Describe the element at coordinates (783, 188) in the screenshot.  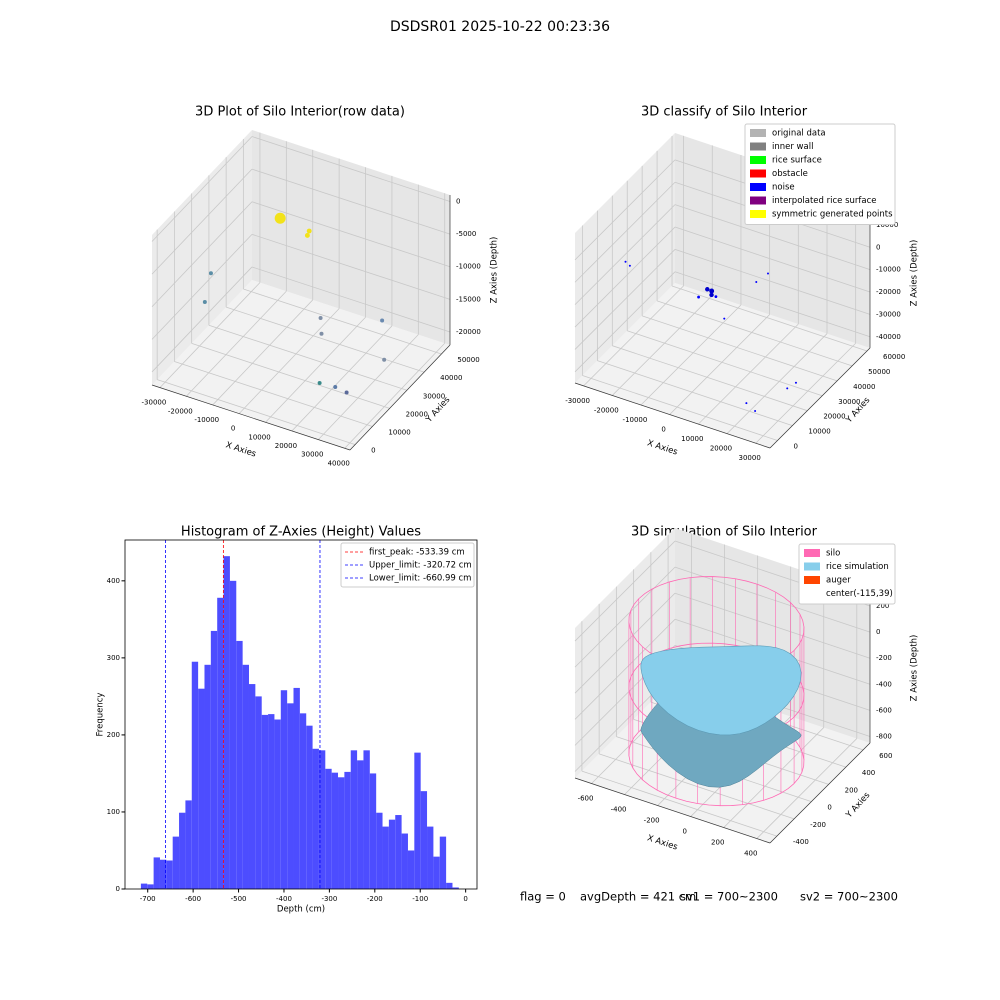
I see `legend-label: noise` at that location.